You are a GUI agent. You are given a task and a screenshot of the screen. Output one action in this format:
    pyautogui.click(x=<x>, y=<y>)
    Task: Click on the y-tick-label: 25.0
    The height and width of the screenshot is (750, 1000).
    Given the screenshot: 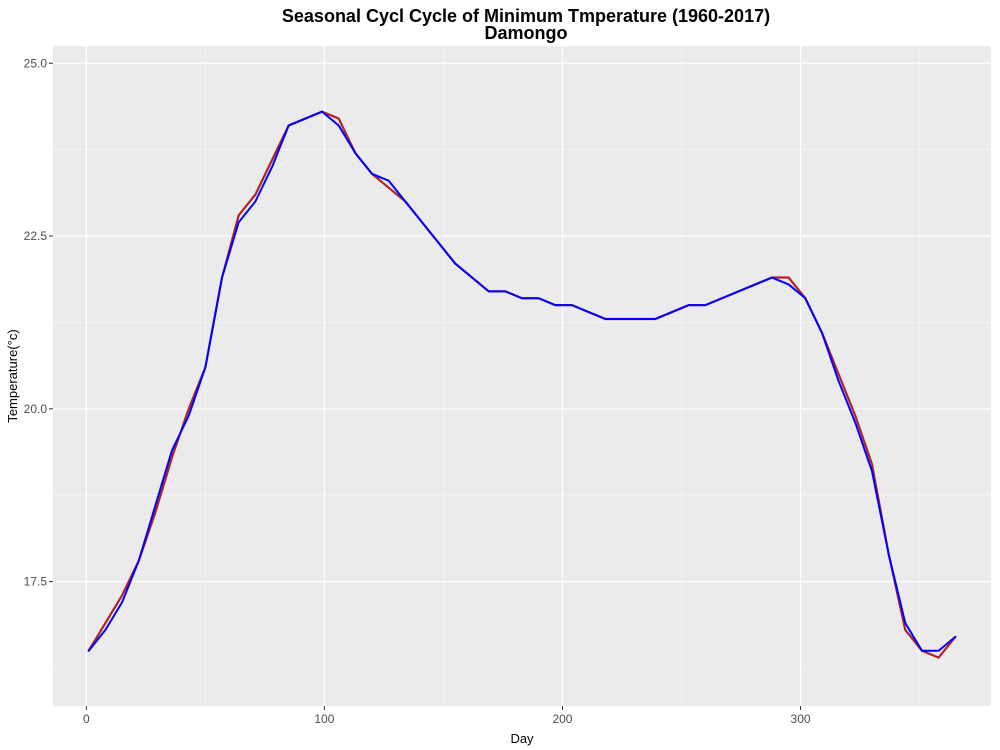 What is the action you would take?
    pyautogui.click(x=36, y=63)
    